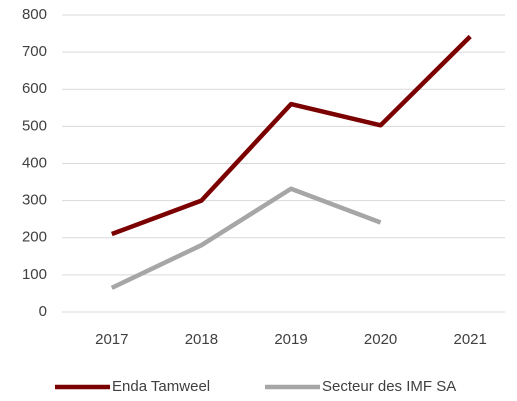  What do you see at coordinates (34, 237) in the screenshot?
I see `y-tick-label: 200` at bounding box center [34, 237].